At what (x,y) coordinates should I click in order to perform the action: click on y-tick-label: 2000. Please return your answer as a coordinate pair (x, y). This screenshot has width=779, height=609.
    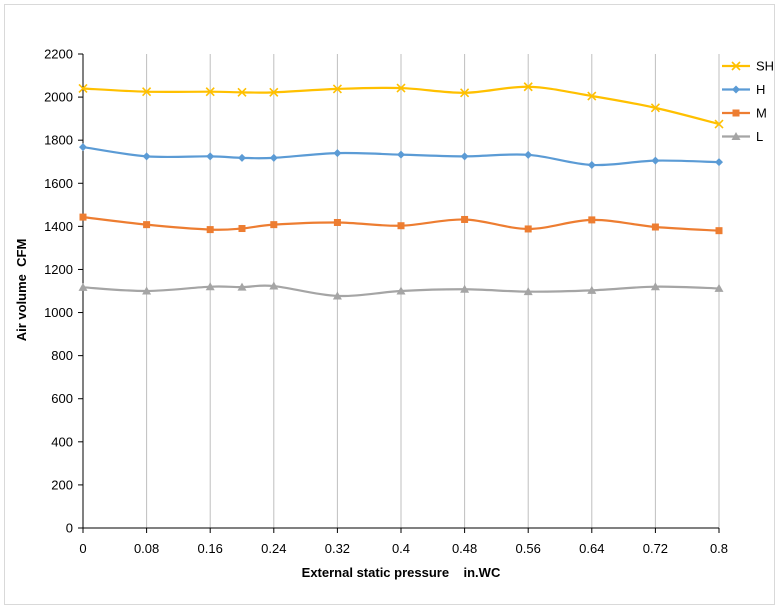
    Looking at the image, I should click on (58, 97).